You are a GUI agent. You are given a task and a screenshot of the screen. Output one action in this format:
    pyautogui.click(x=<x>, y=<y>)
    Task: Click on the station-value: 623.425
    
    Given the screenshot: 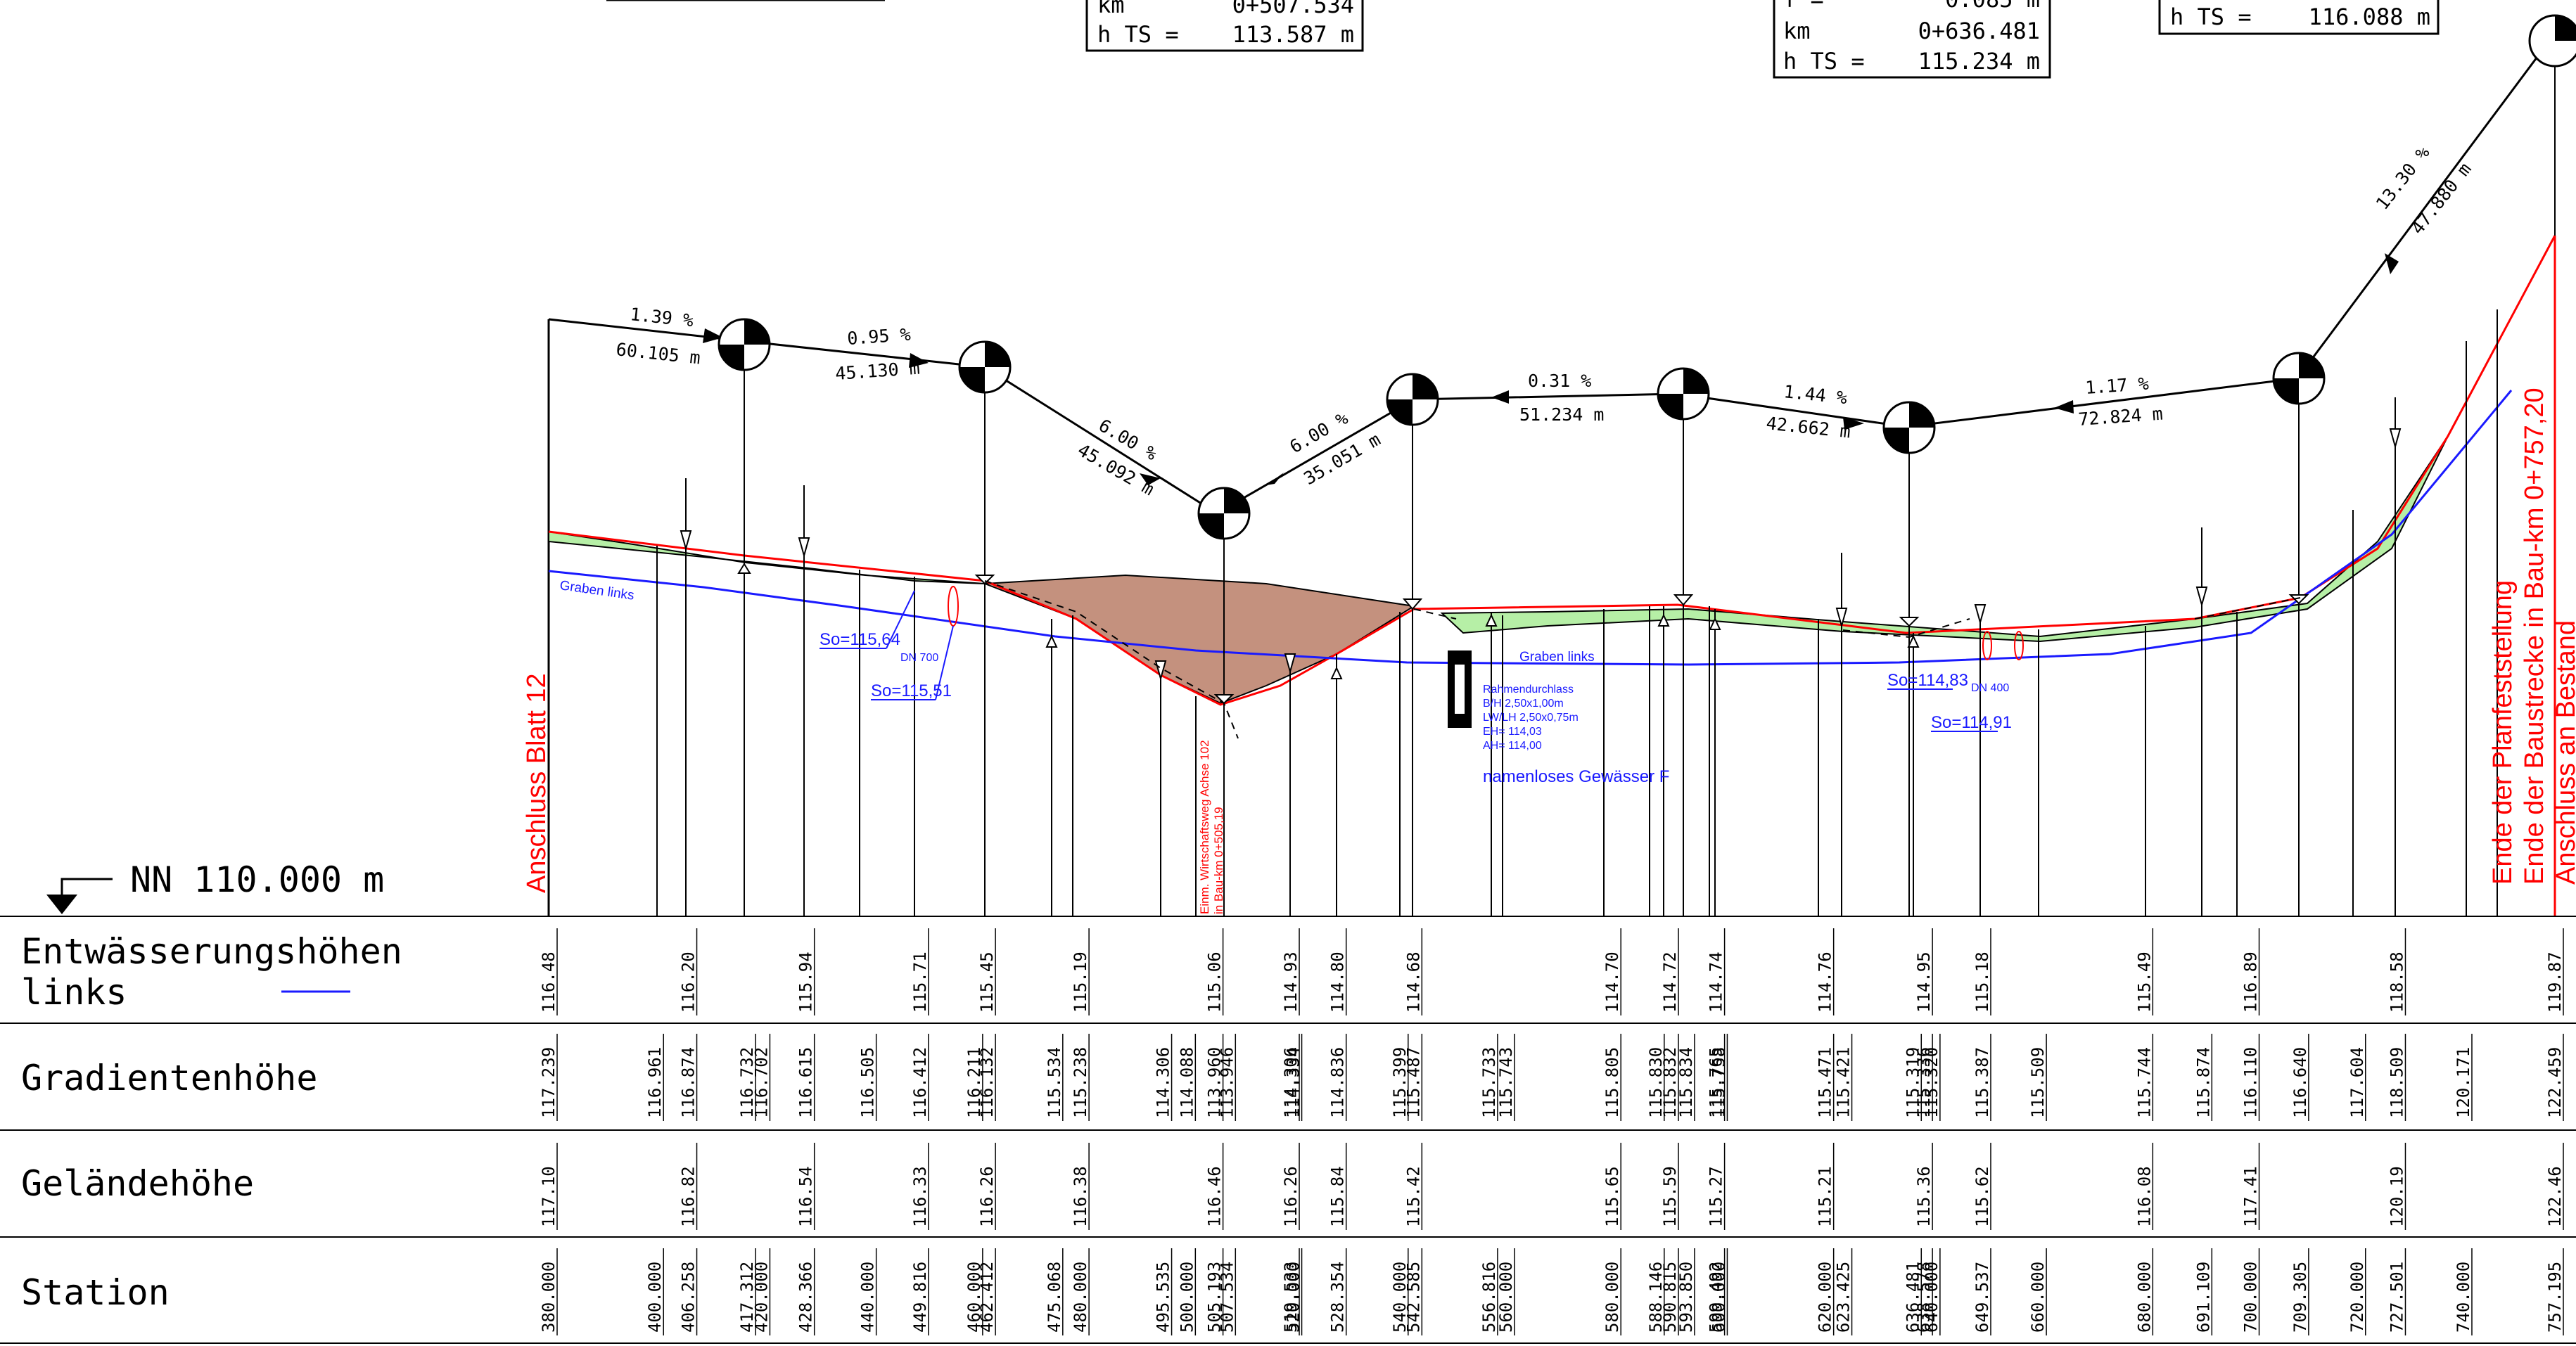 What is the action you would take?
    pyautogui.click(x=1844, y=1297)
    